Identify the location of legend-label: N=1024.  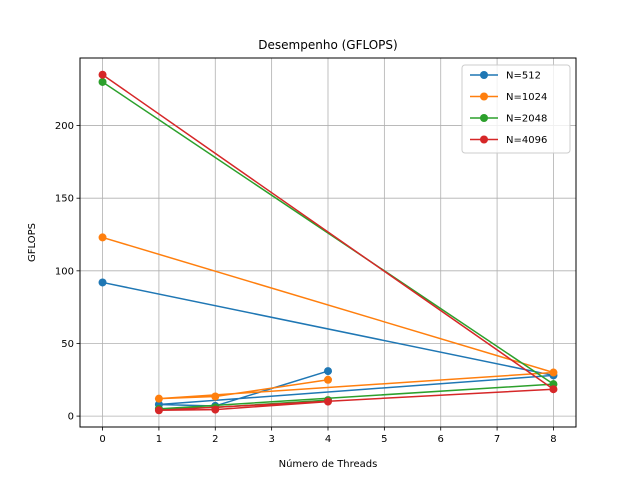
(526, 97).